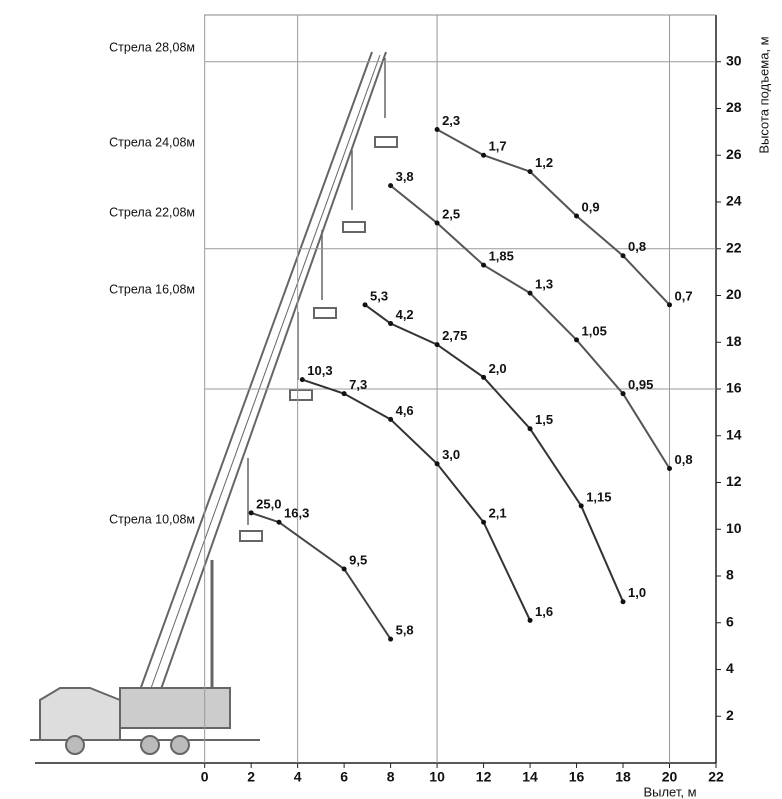  Describe the element at coordinates (734, 201) in the screenshot. I see `y-tick-label: 24` at that location.